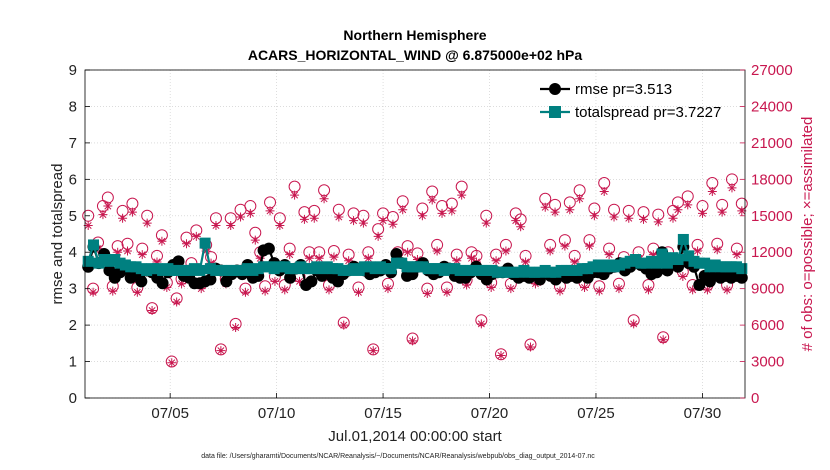 This screenshot has height=470, width=830. What do you see at coordinates (807, 234) in the screenshot?
I see `y-axis-right-label: # of obs: o=possible; ×=assimilated` at bounding box center [807, 234].